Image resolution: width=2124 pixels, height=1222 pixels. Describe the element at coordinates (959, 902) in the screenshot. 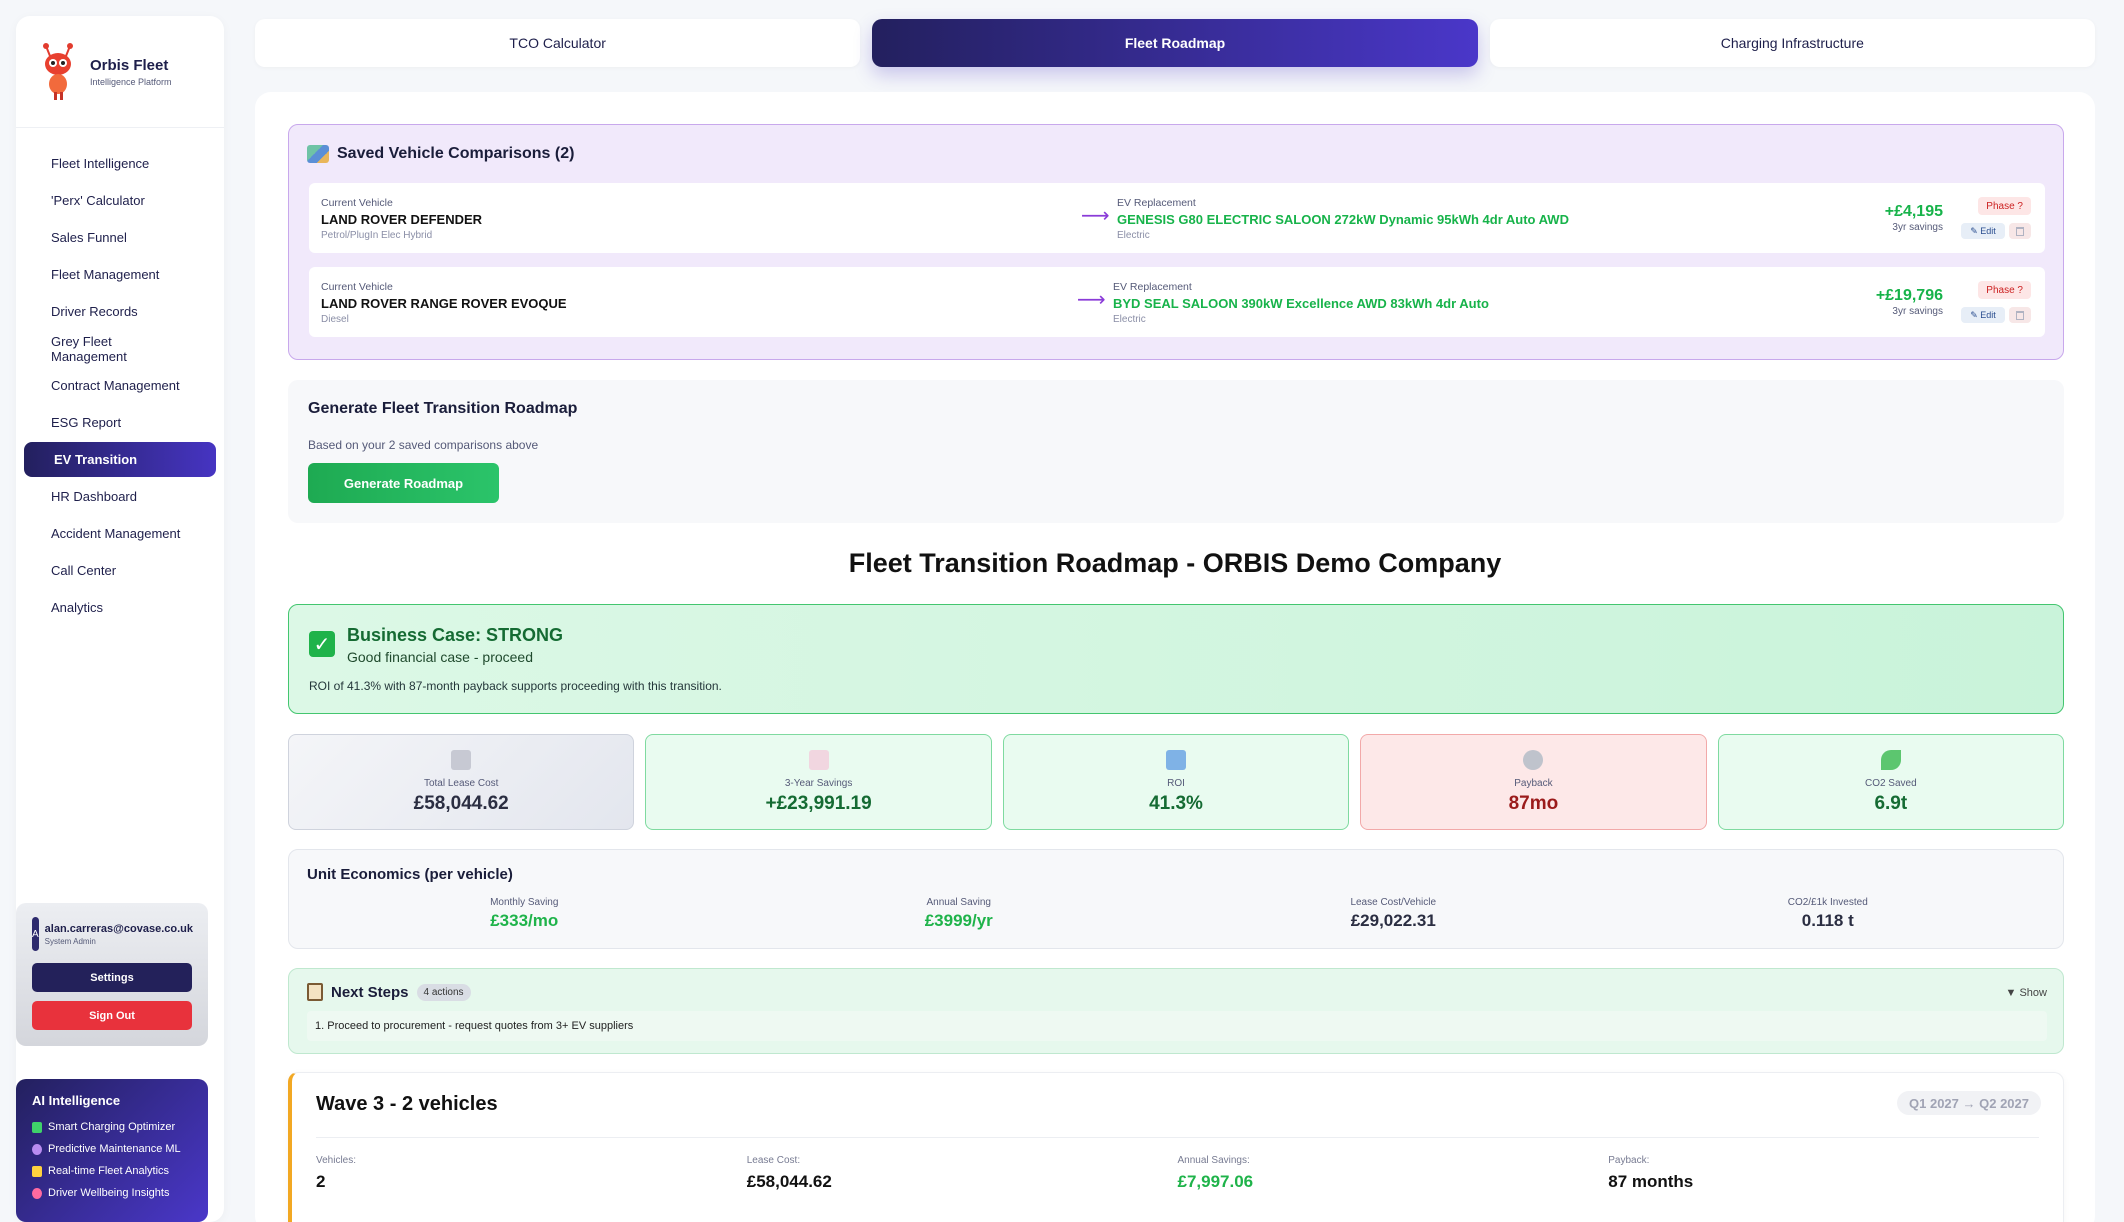

I see `unit-label: Annual Saving` at that location.